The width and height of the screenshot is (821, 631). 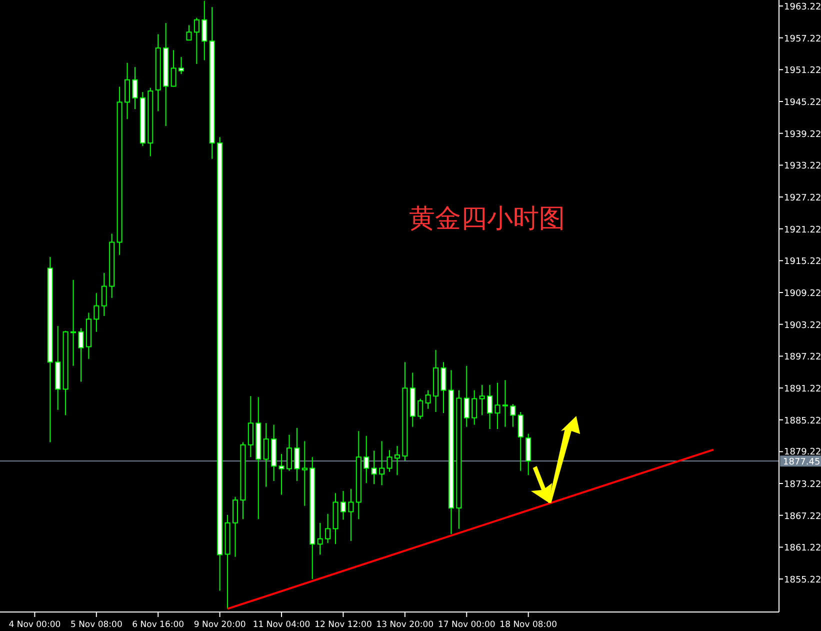 What do you see at coordinates (802, 421) in the screenshot?
I see `y-tick-label: 1885.22` at bounding box center [802, 421].